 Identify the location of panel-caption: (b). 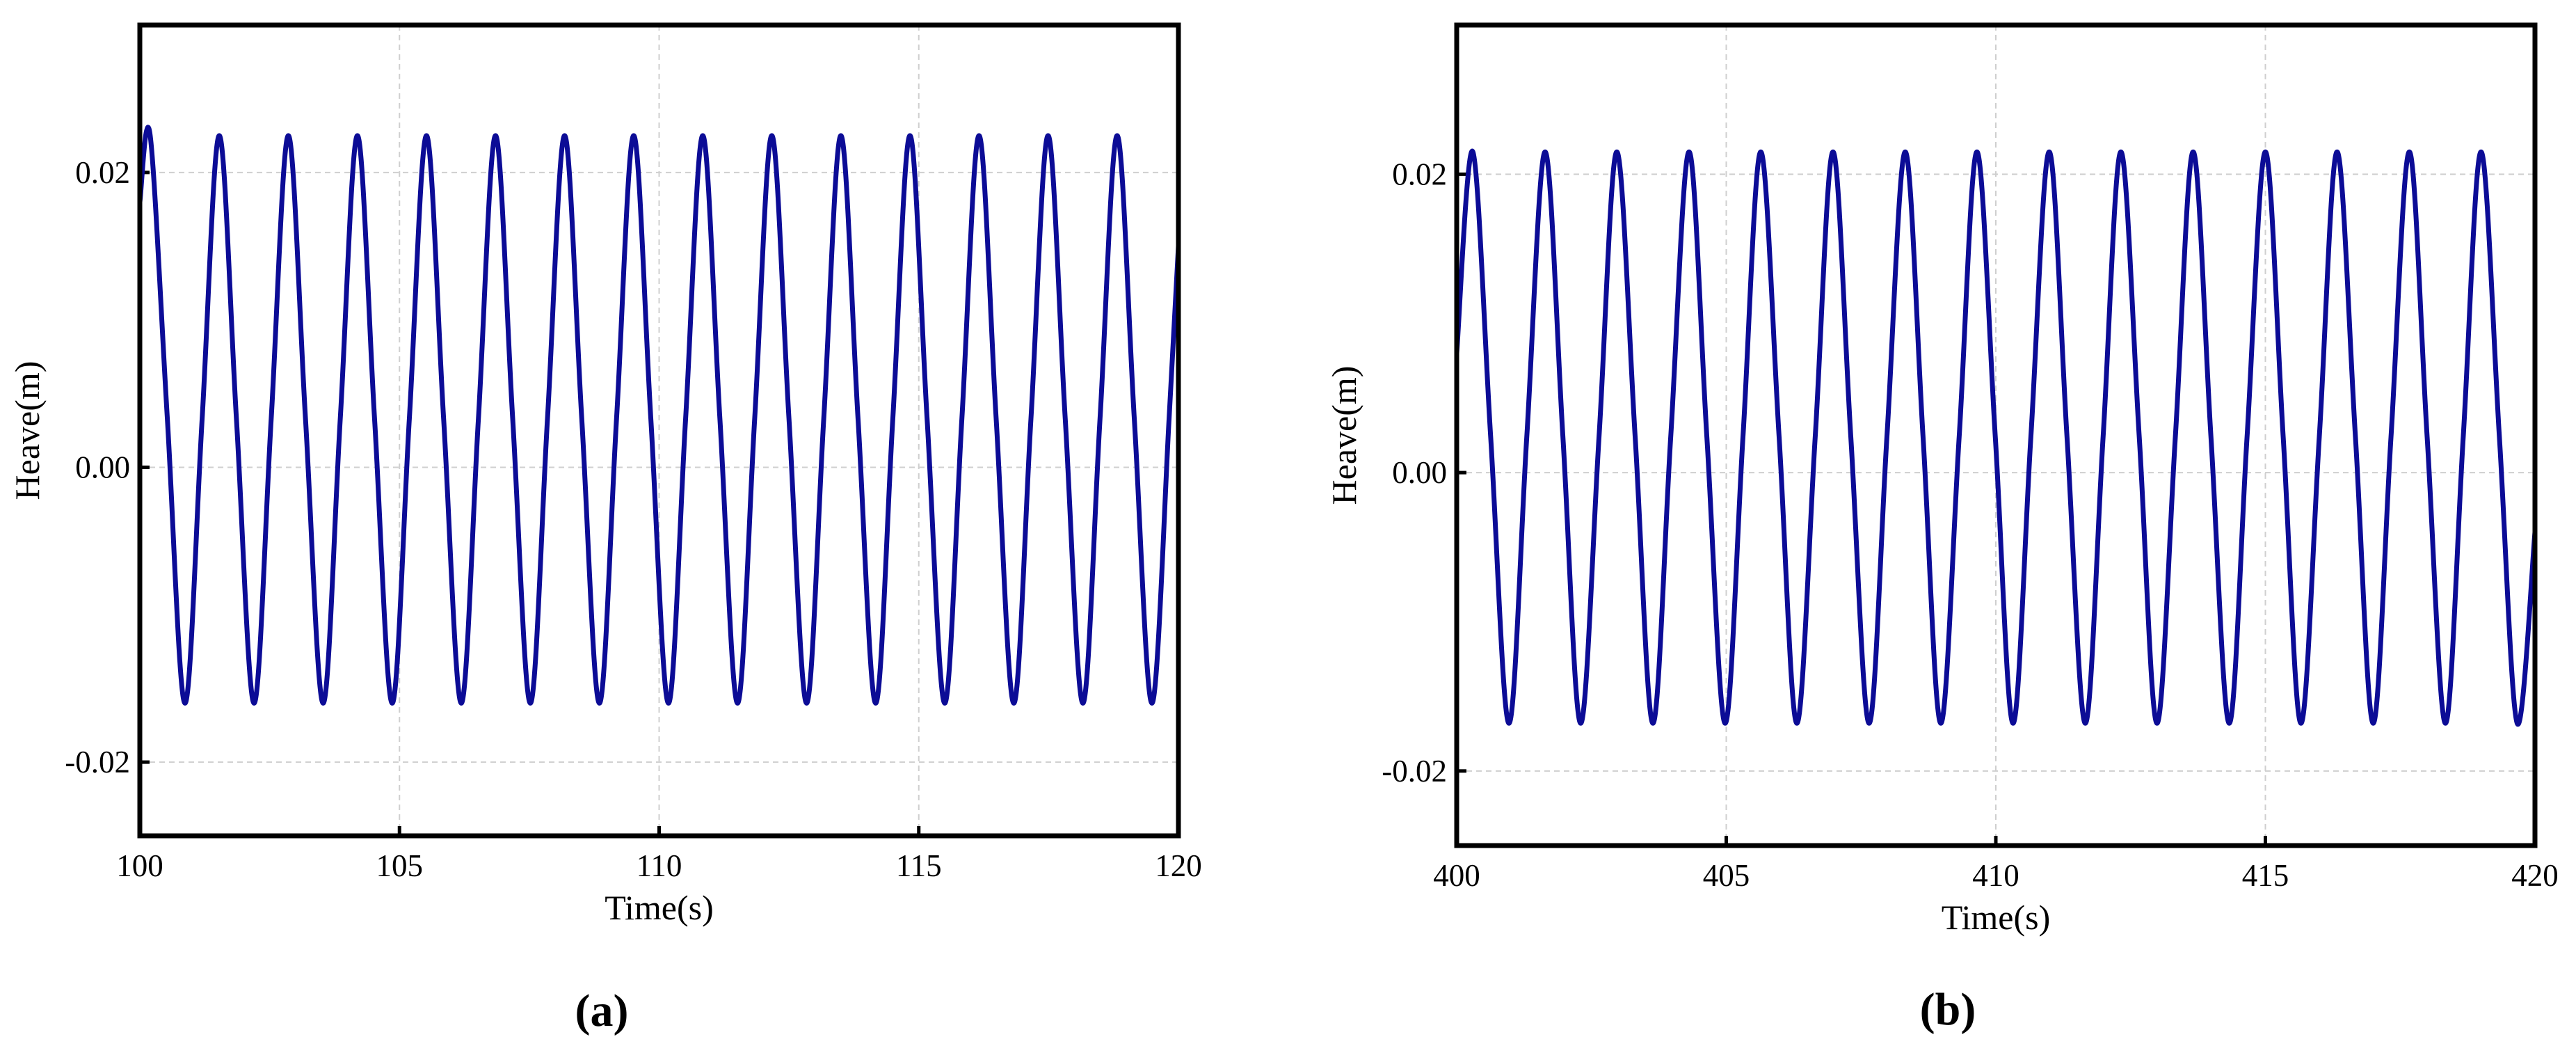
(1948, 1009).